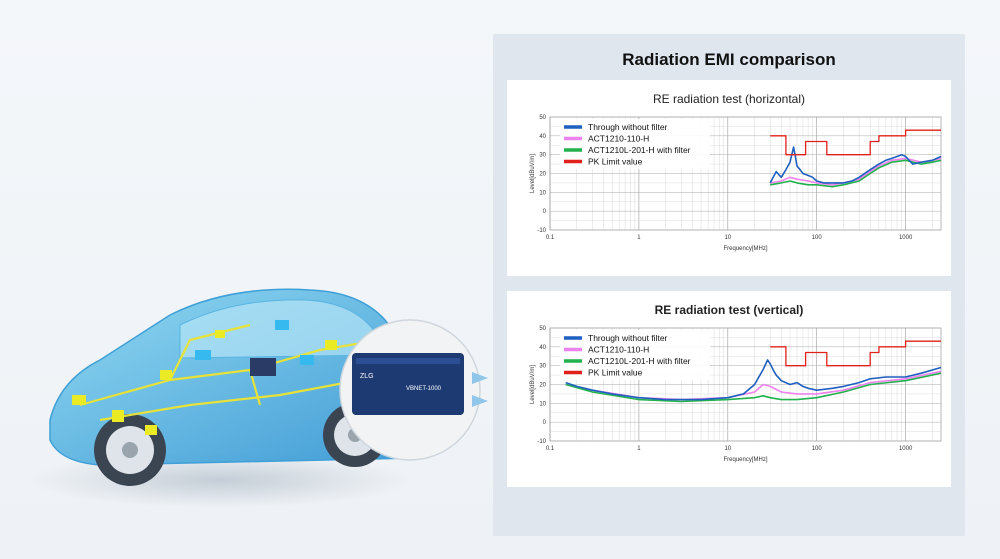 The image size is (1000, 559). I want to click on cyan-modules, so click(254, 342).